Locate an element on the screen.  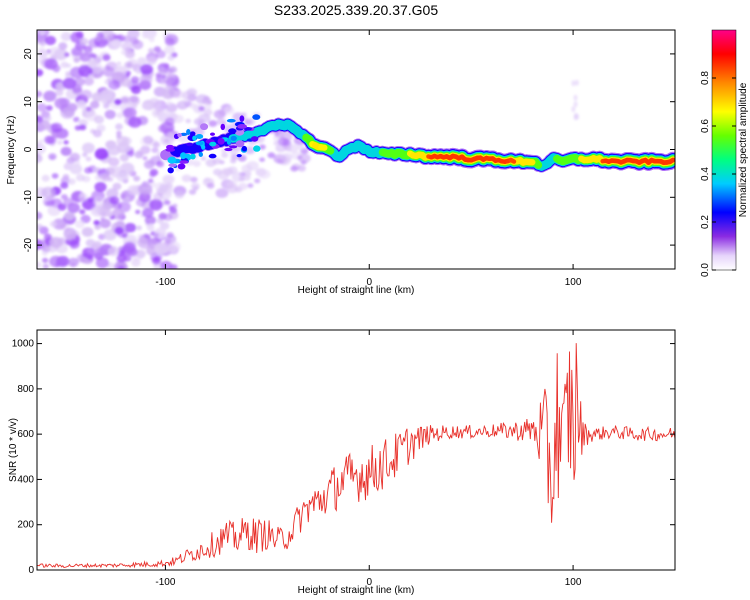
colorbar-tick-label: 0.6 is located at coordinates (705, 126).